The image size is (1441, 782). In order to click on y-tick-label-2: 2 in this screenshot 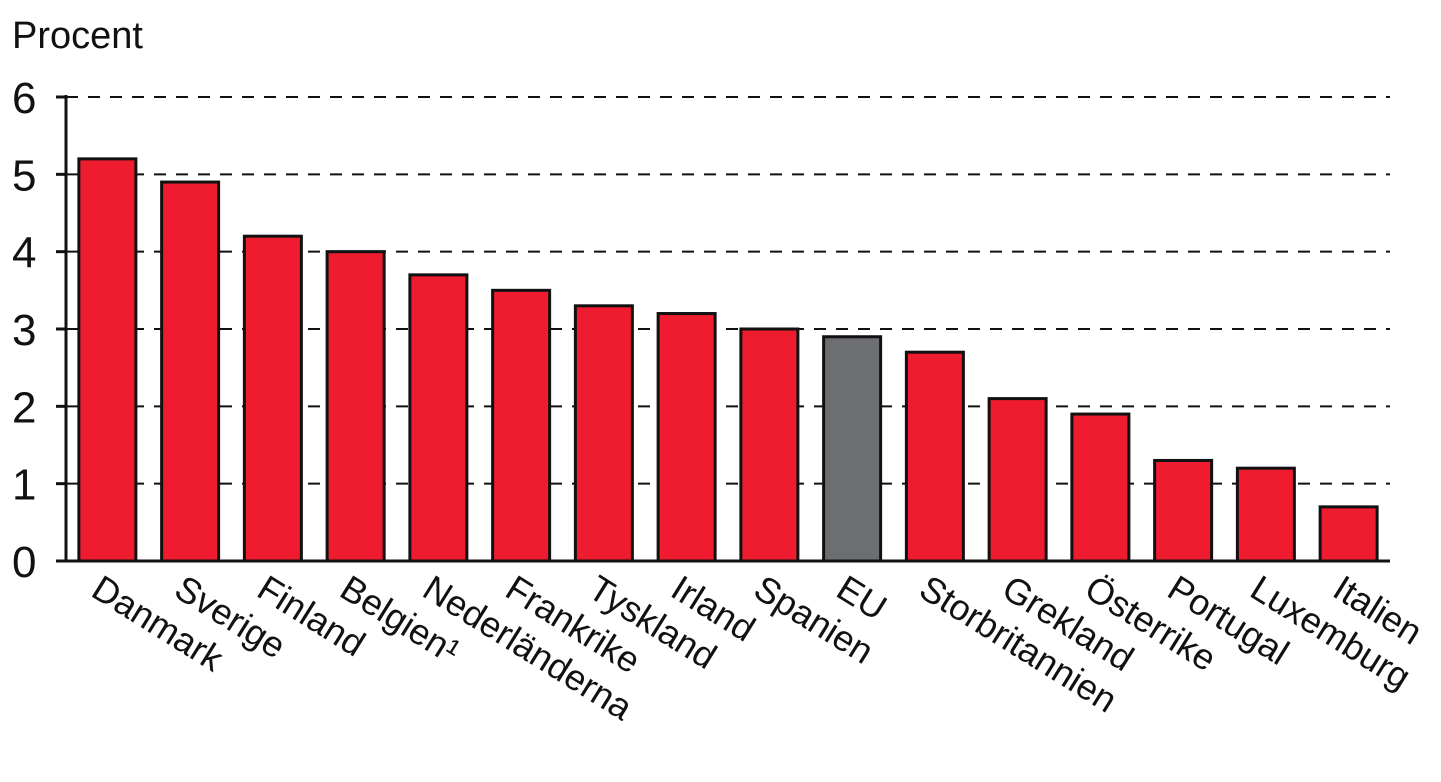, I will do `click(24, 407)`.